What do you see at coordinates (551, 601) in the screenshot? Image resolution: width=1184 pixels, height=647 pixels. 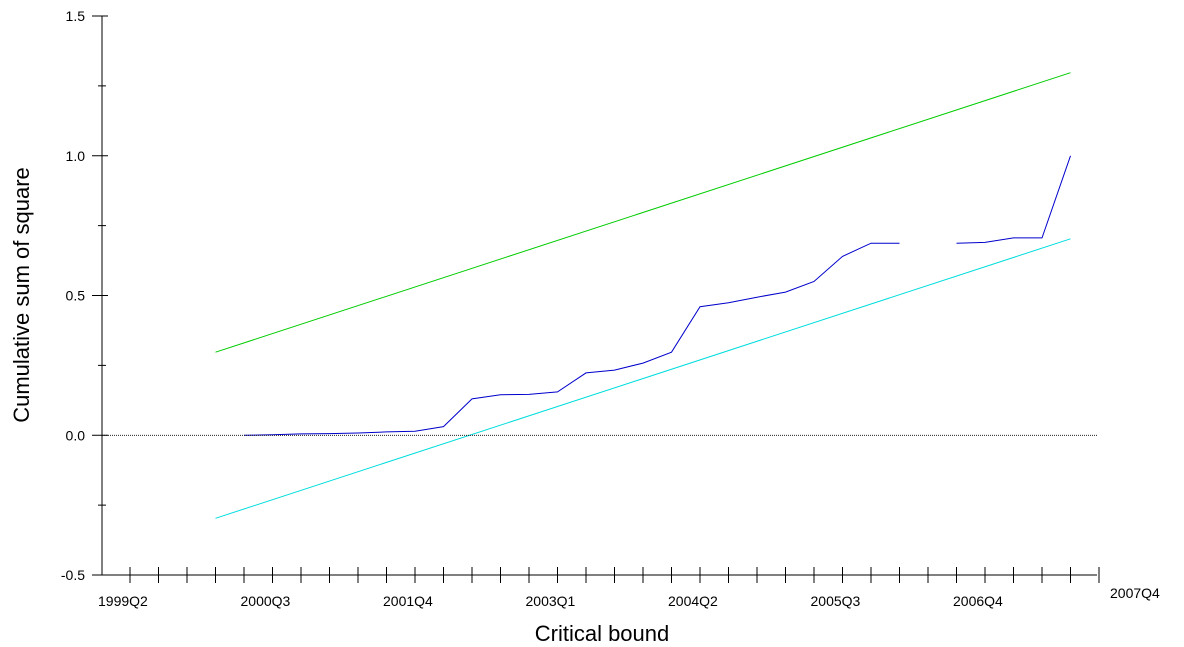 I see `x-tick-label: 2003Q1` at bounding box center [551, 601].